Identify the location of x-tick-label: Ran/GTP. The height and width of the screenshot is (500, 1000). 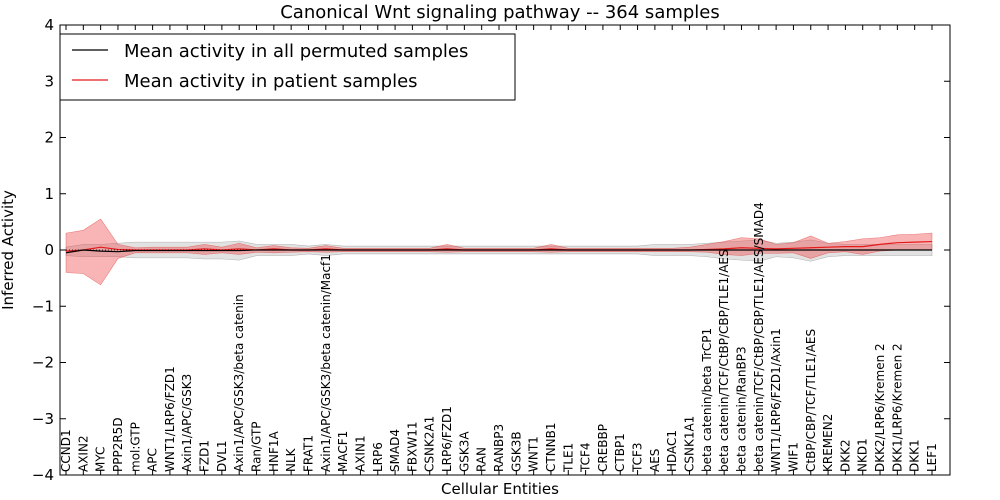
(257, 446).